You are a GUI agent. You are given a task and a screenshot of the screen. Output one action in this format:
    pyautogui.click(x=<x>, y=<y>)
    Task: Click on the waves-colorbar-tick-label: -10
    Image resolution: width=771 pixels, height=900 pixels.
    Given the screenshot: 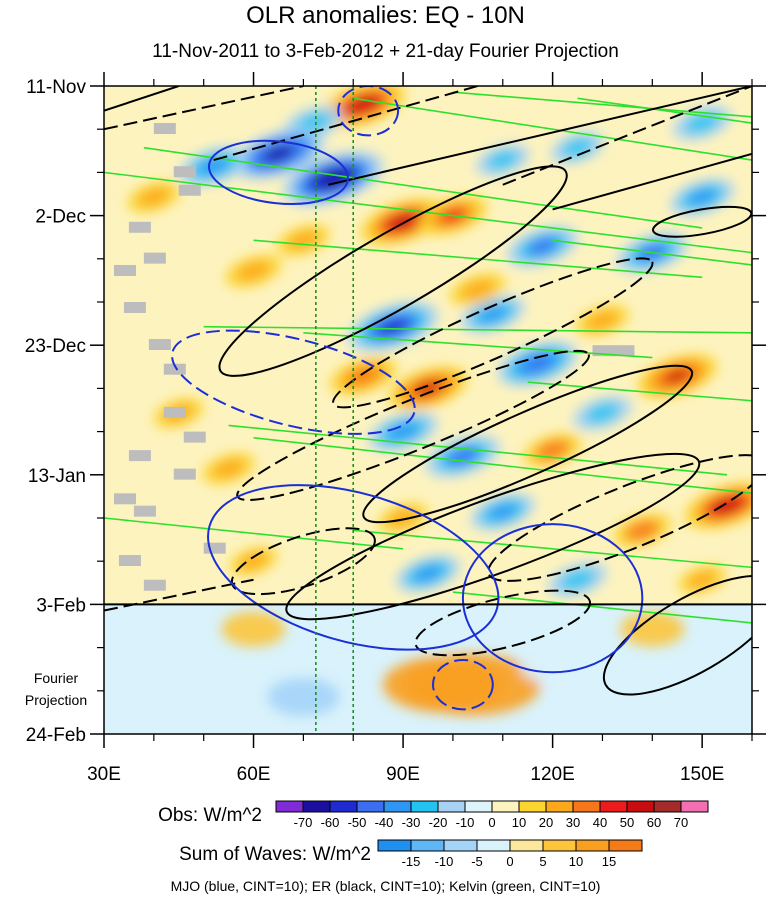 What is the action you would take?
    pyautogui.click(x=444, y=861)
    